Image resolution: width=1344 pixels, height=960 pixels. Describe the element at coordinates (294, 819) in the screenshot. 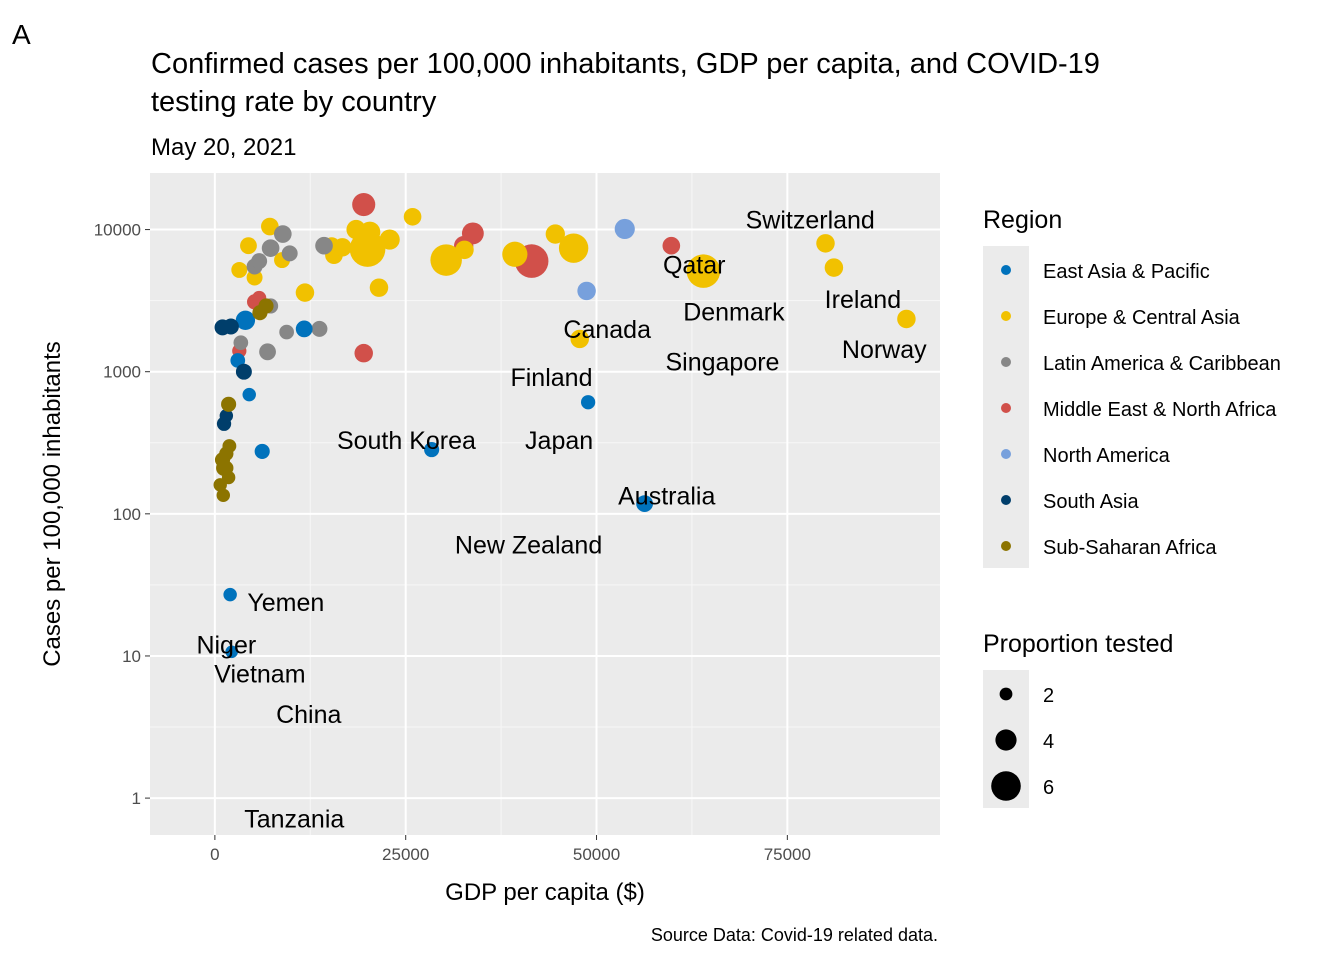

I see `country-label: Tanzania` at that location.